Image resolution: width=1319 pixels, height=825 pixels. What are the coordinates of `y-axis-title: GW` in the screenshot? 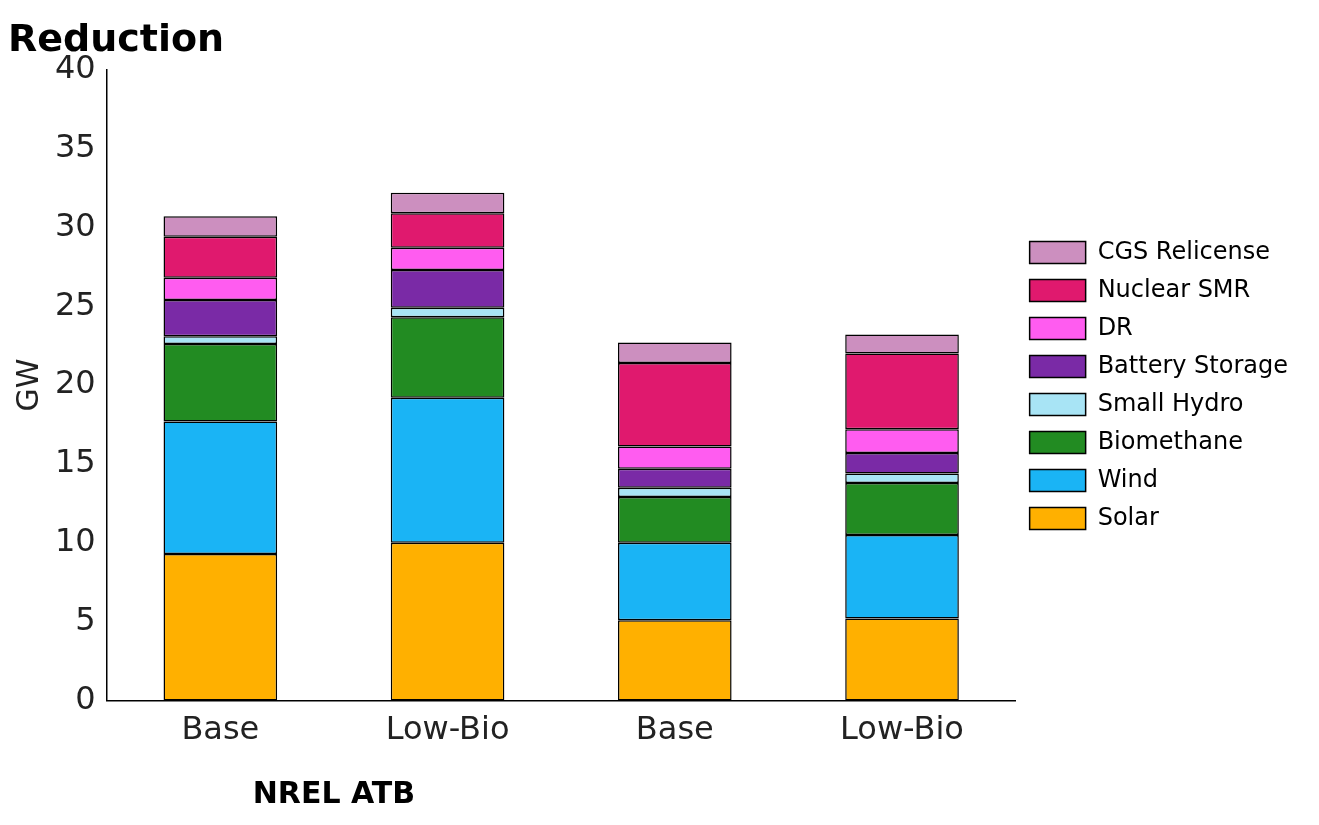 It's located at (27, 385).